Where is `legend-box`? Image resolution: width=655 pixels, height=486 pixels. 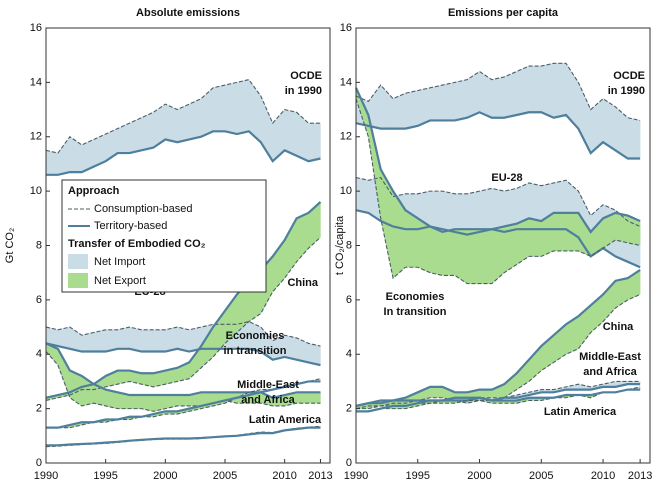
legend-box is located at coordinates (164, 236).